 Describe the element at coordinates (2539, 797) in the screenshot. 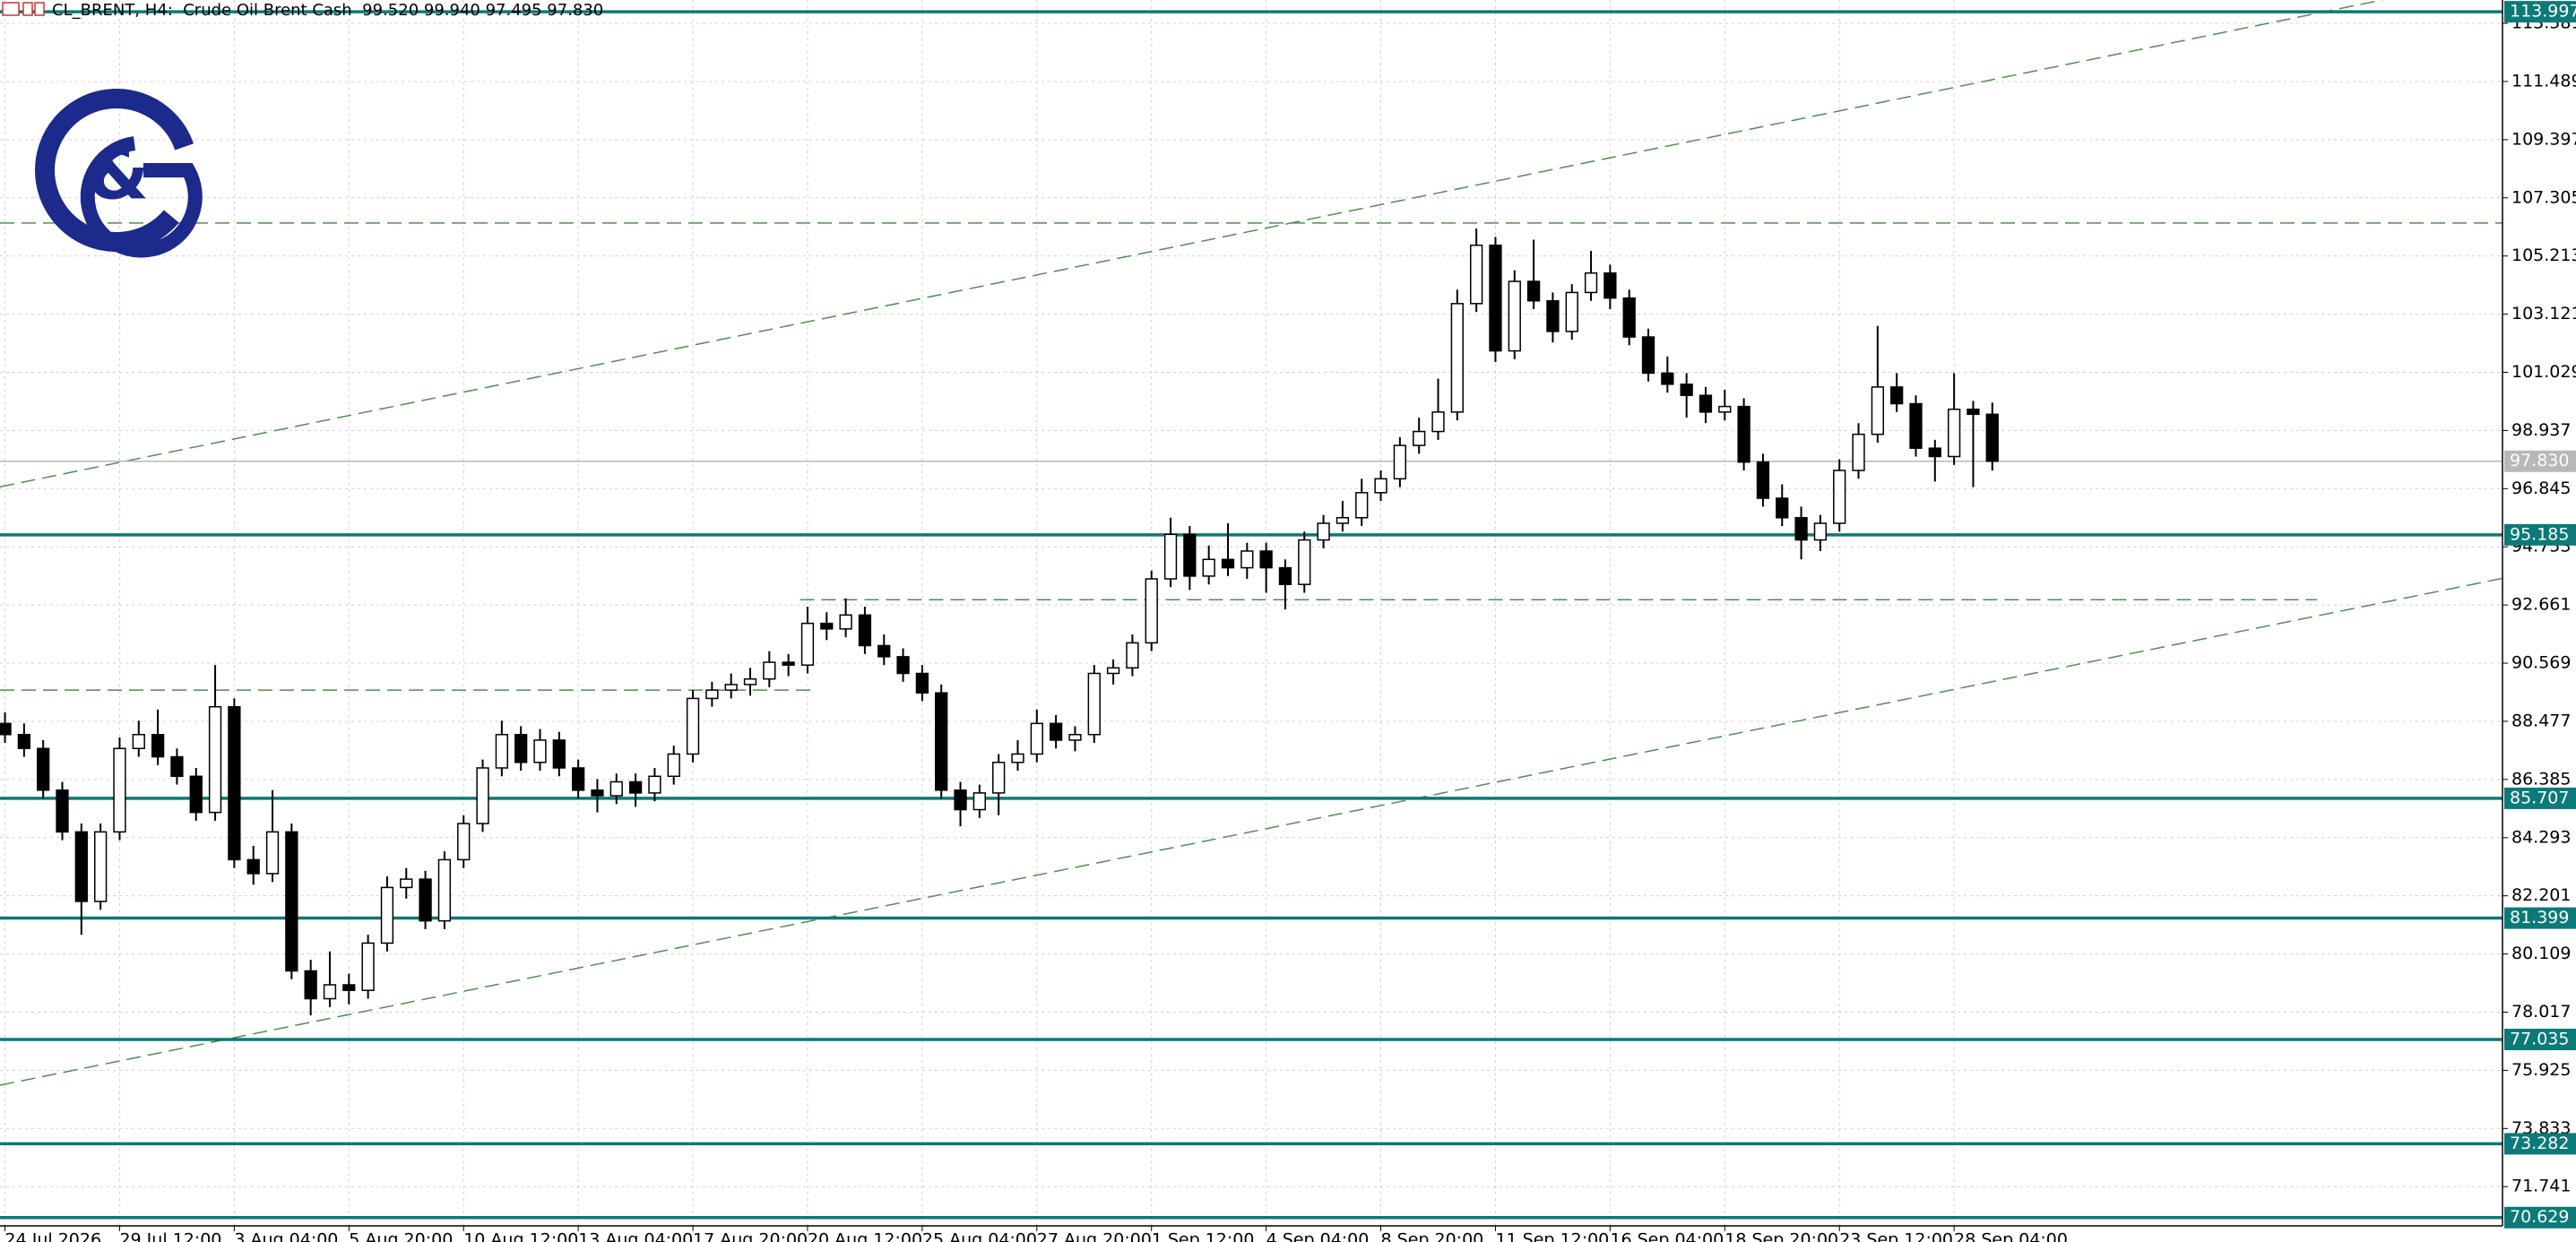

I see `level-label: 85.707` at that location.